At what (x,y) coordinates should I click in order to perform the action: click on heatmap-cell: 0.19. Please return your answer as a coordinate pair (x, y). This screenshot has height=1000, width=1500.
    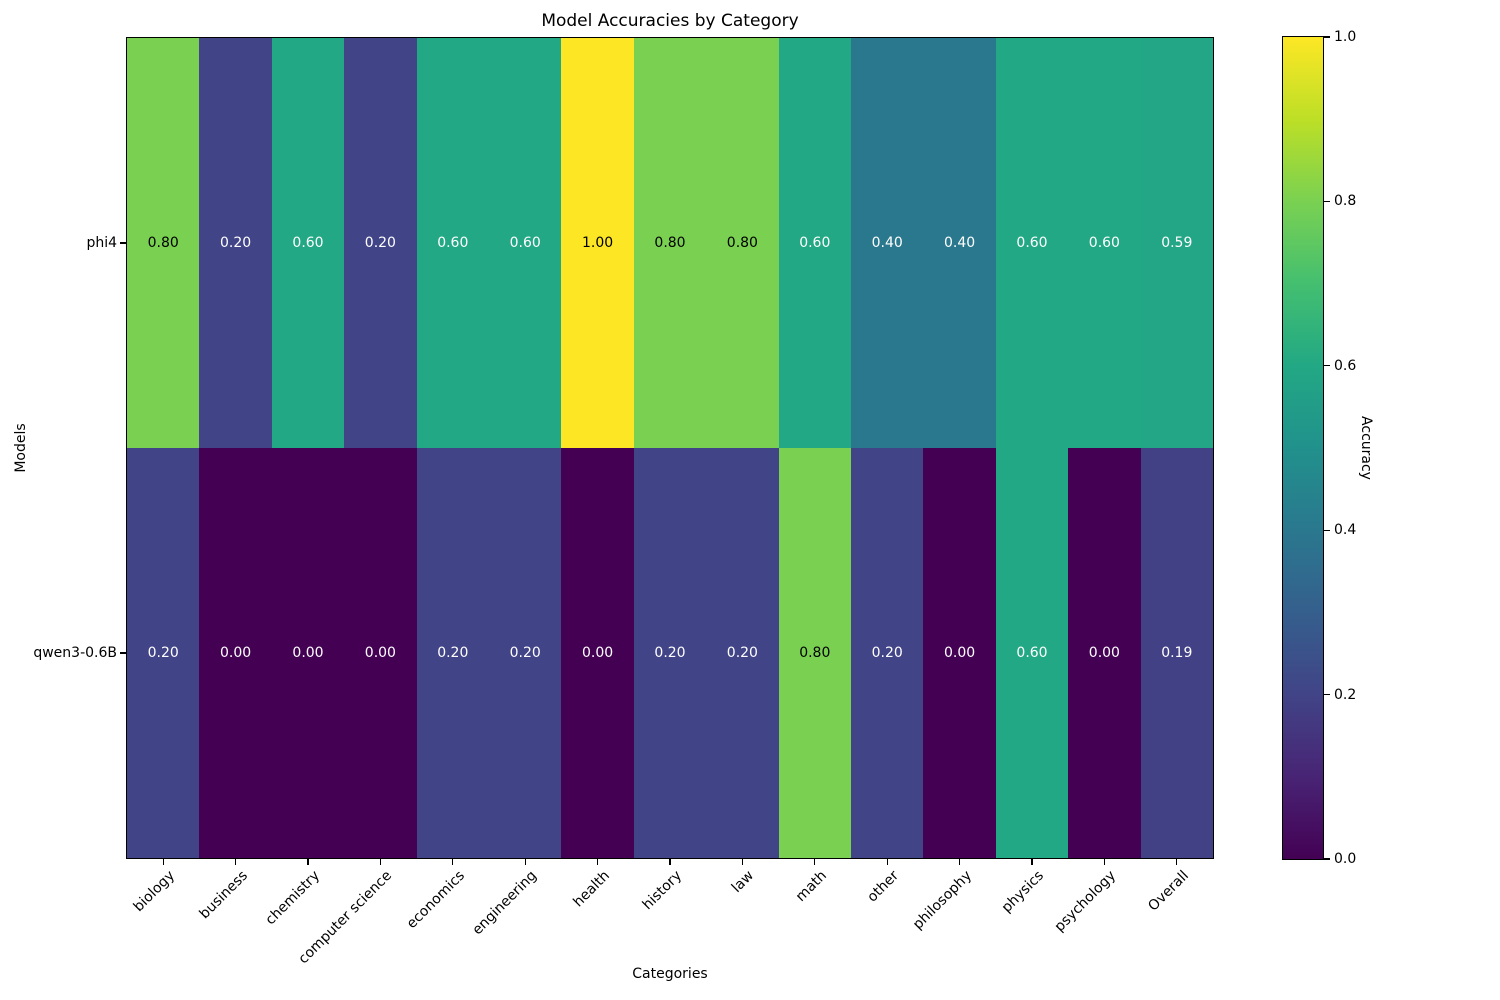
    Looking at the image, I should click on (1176, 653).